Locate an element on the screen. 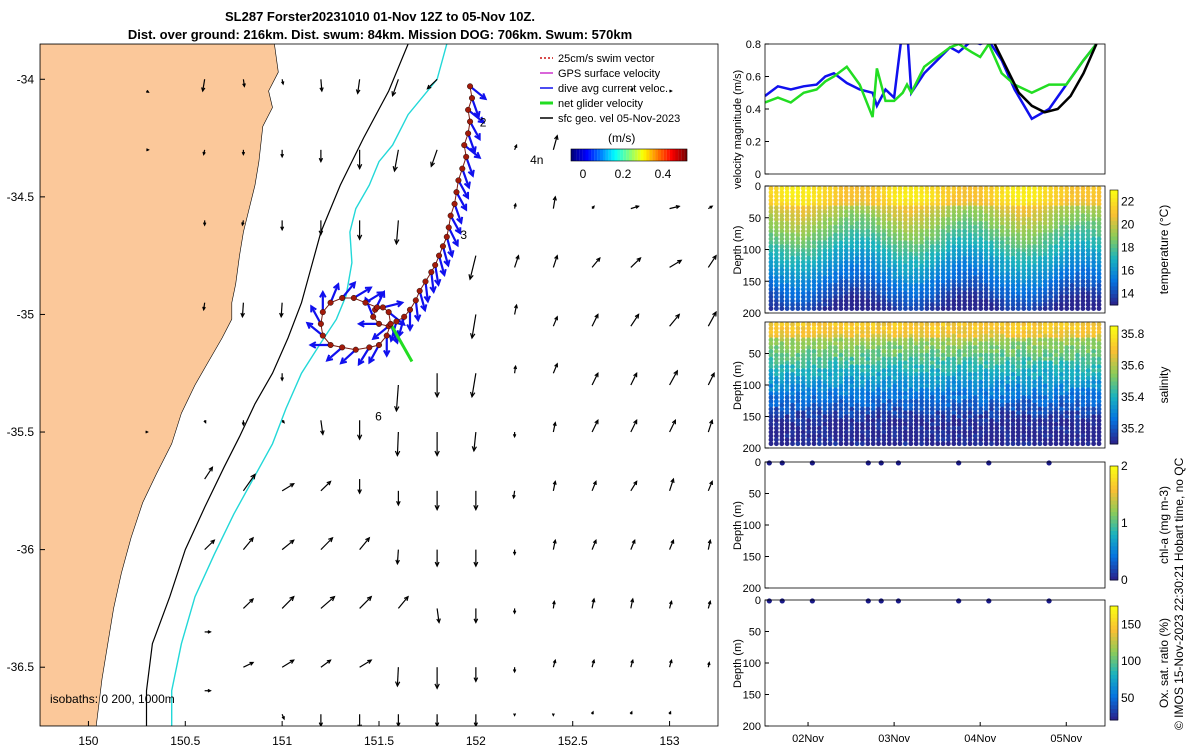  chla-y-tick-label: 200 is located at coordinates (752, 589).